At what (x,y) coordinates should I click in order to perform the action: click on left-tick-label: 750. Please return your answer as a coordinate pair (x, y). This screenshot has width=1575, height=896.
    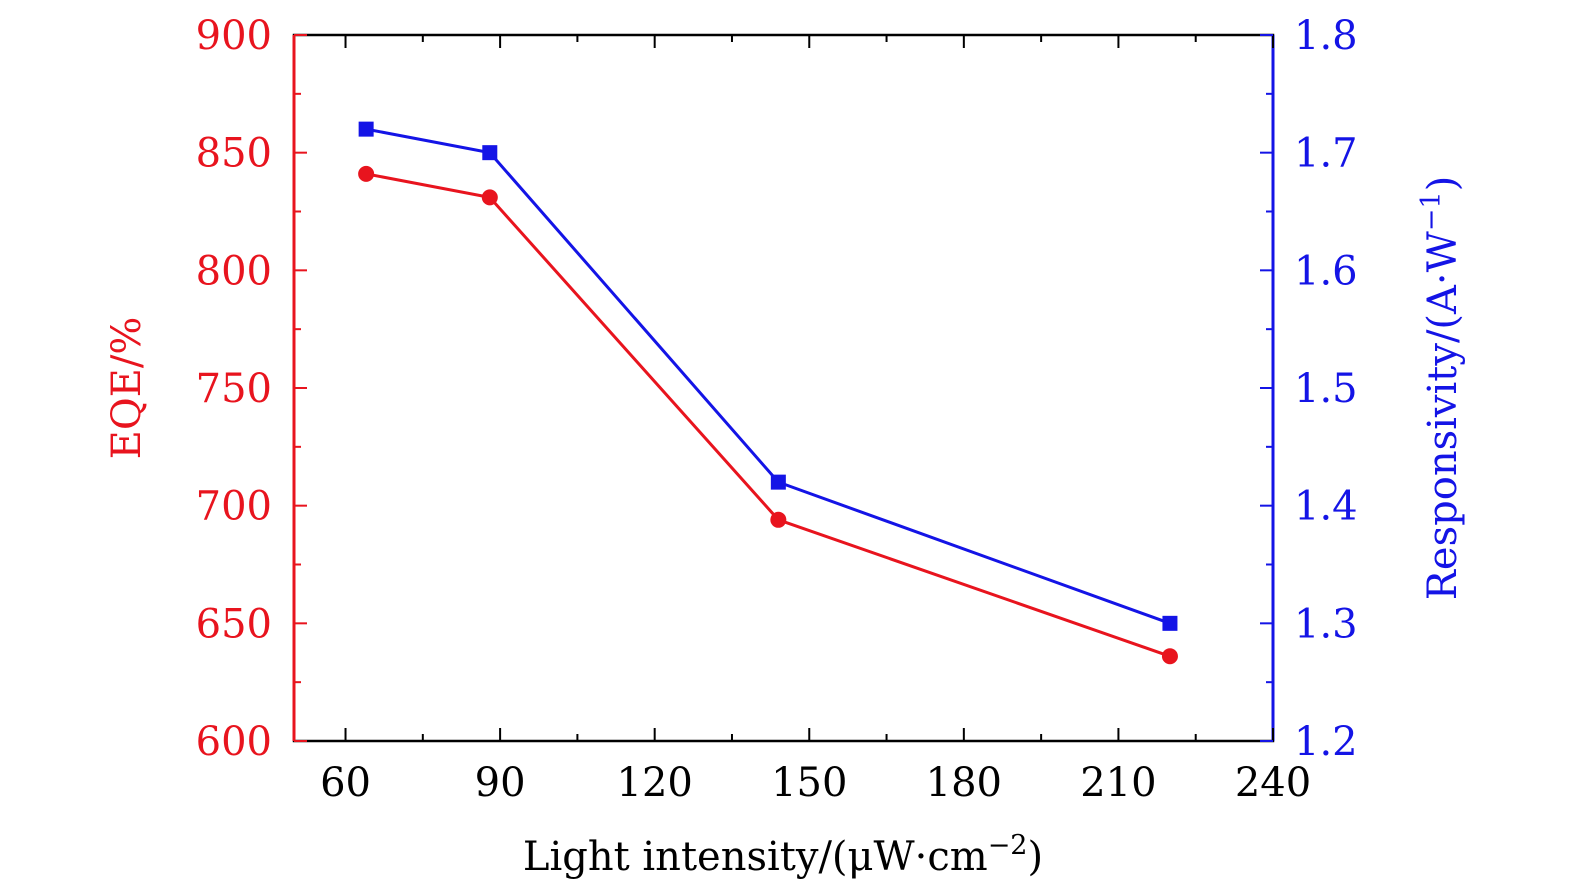
    Looking at the image, I should click on (234, 389).